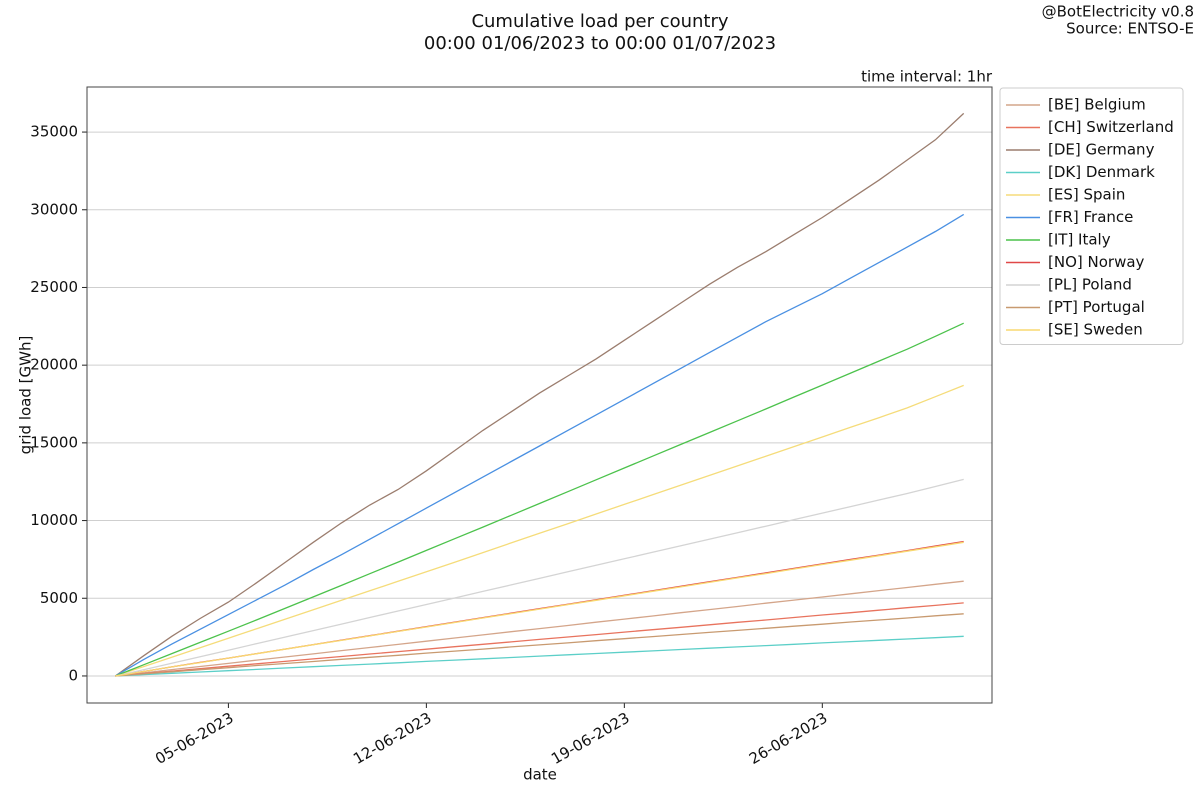 This screenshot has width=1200, height=800. I want to click on legend-label: [BE] Belgium, so click(1097, 105).